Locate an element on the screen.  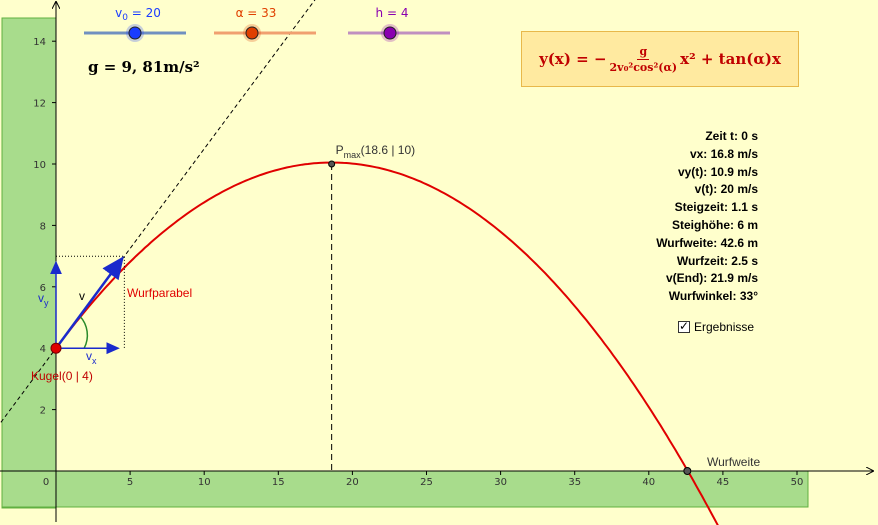
gravity-constant: g = 9, 81m/s² is located at coordinates (144, 67).